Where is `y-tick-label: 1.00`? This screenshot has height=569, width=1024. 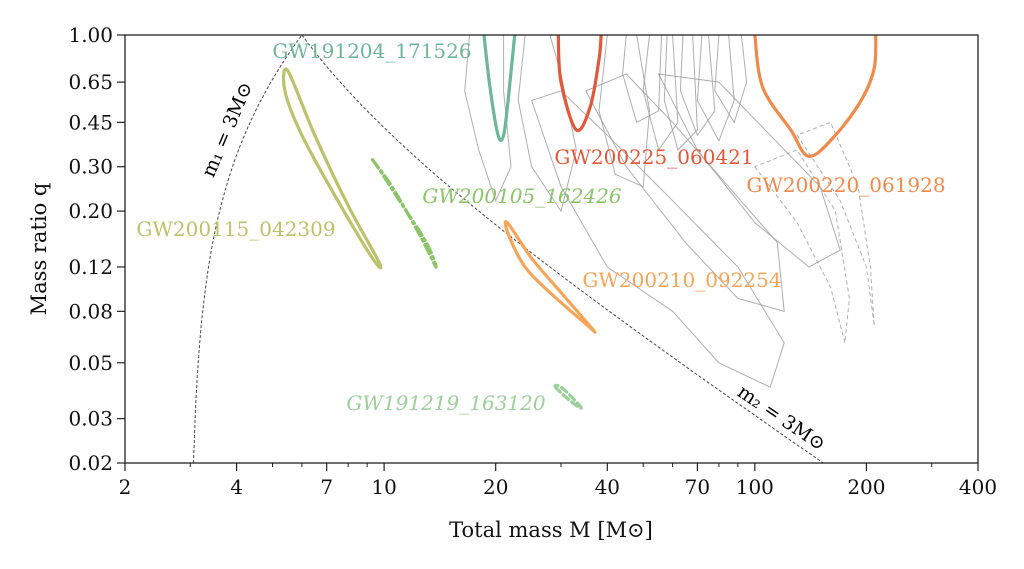 y-tick-label: 1.00 is located at coordinates (90, 35).